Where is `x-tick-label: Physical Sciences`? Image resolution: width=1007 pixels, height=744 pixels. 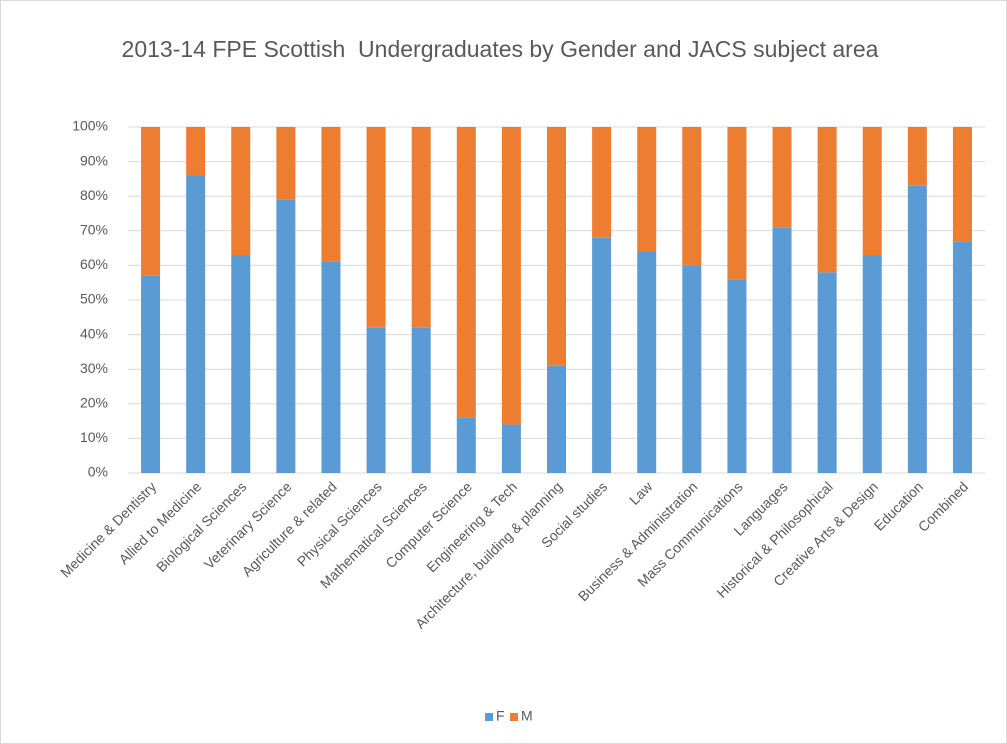
x-tick-label: Physical Sciences is located at coordinates (339, 523).